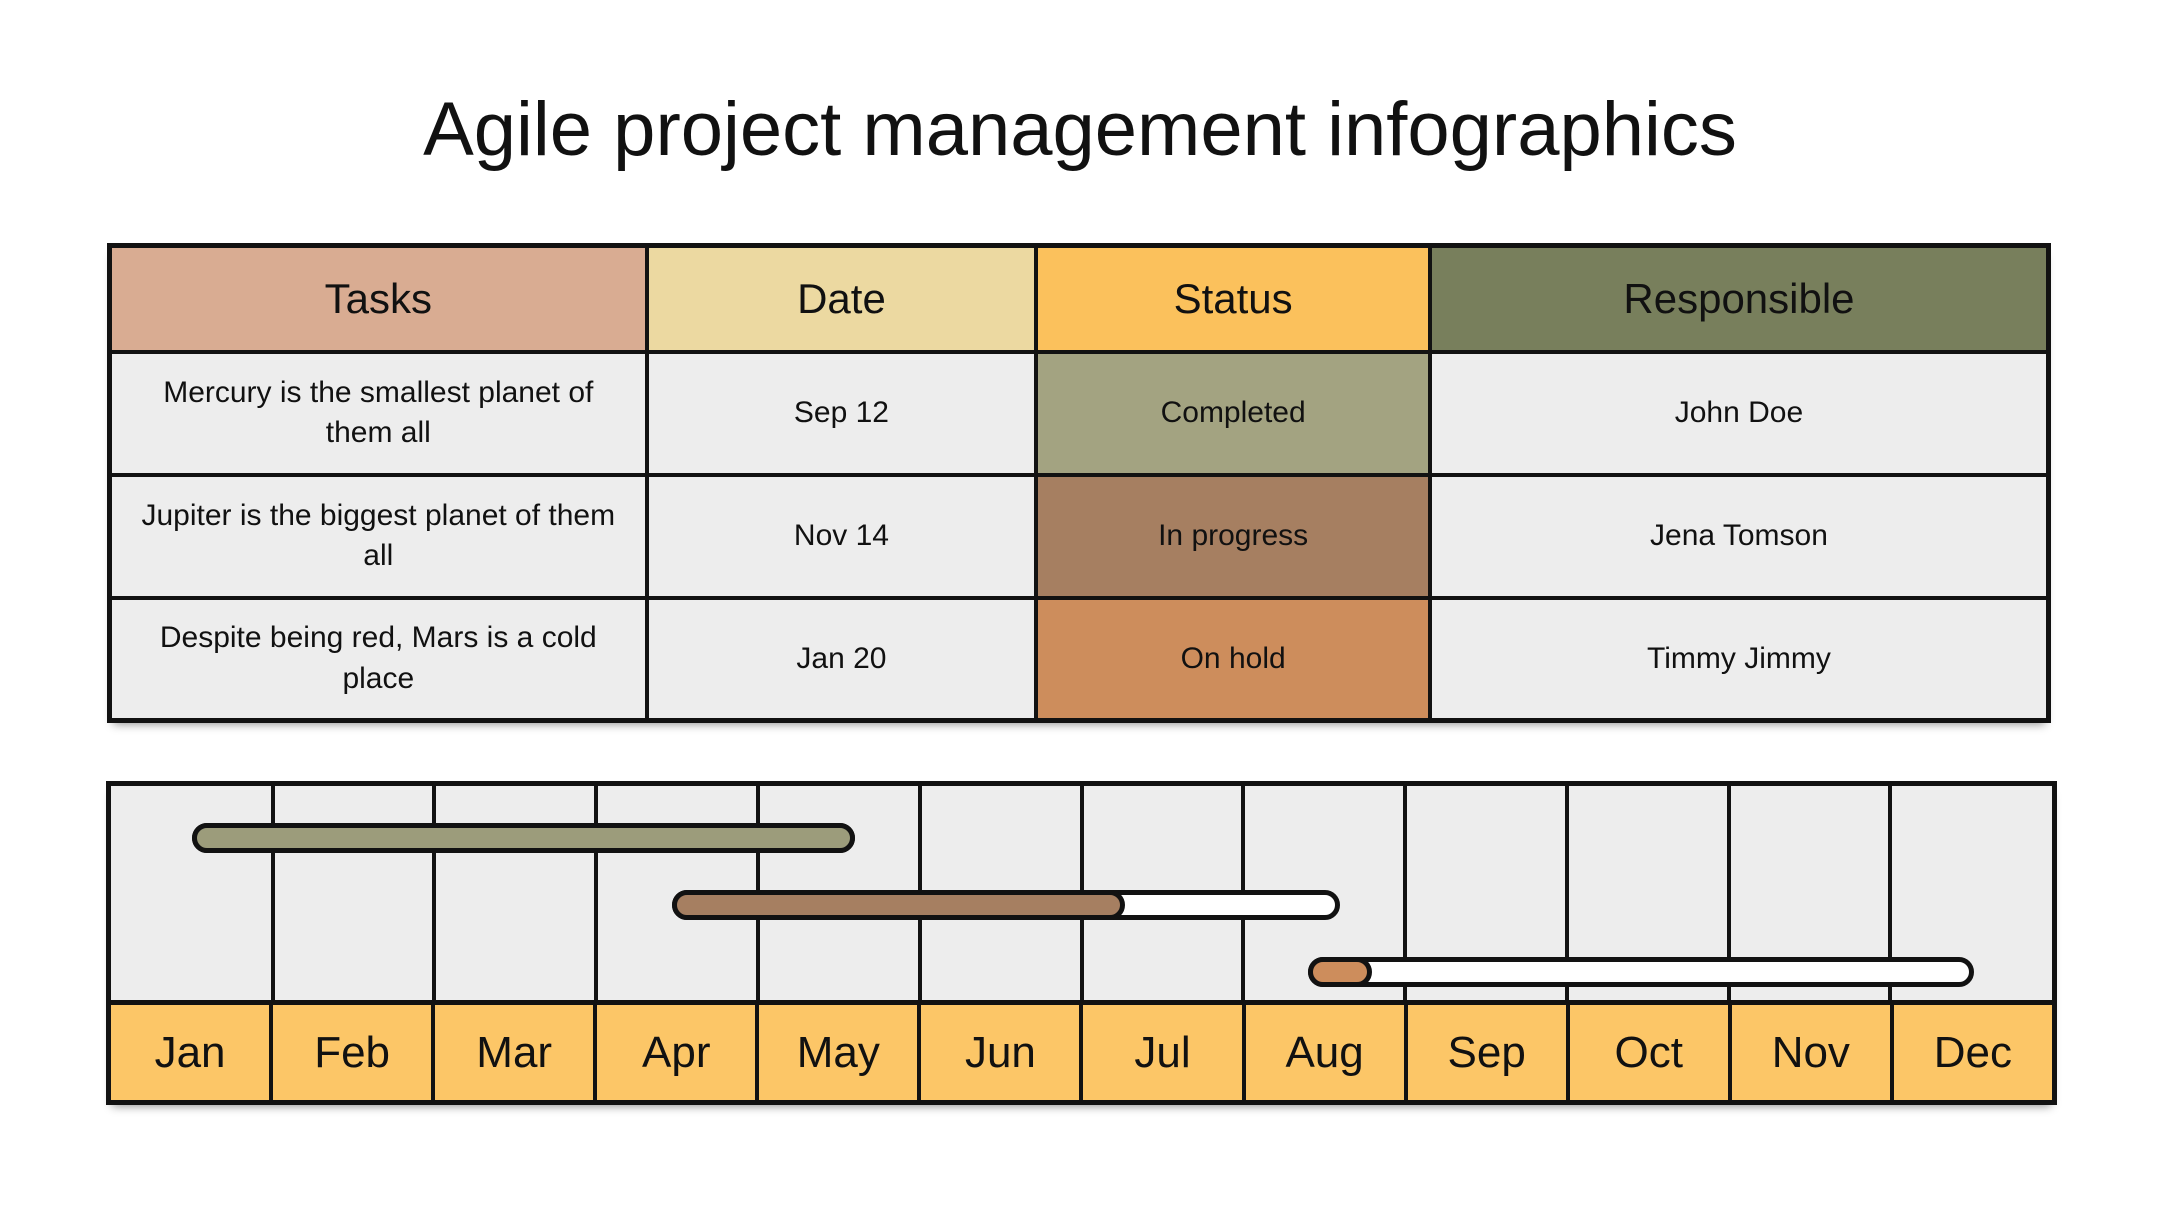  Describe the element at coordinates (1739, 659) in the screenshot. I see `responsible-cell: Timmy Jimmy` at that location.